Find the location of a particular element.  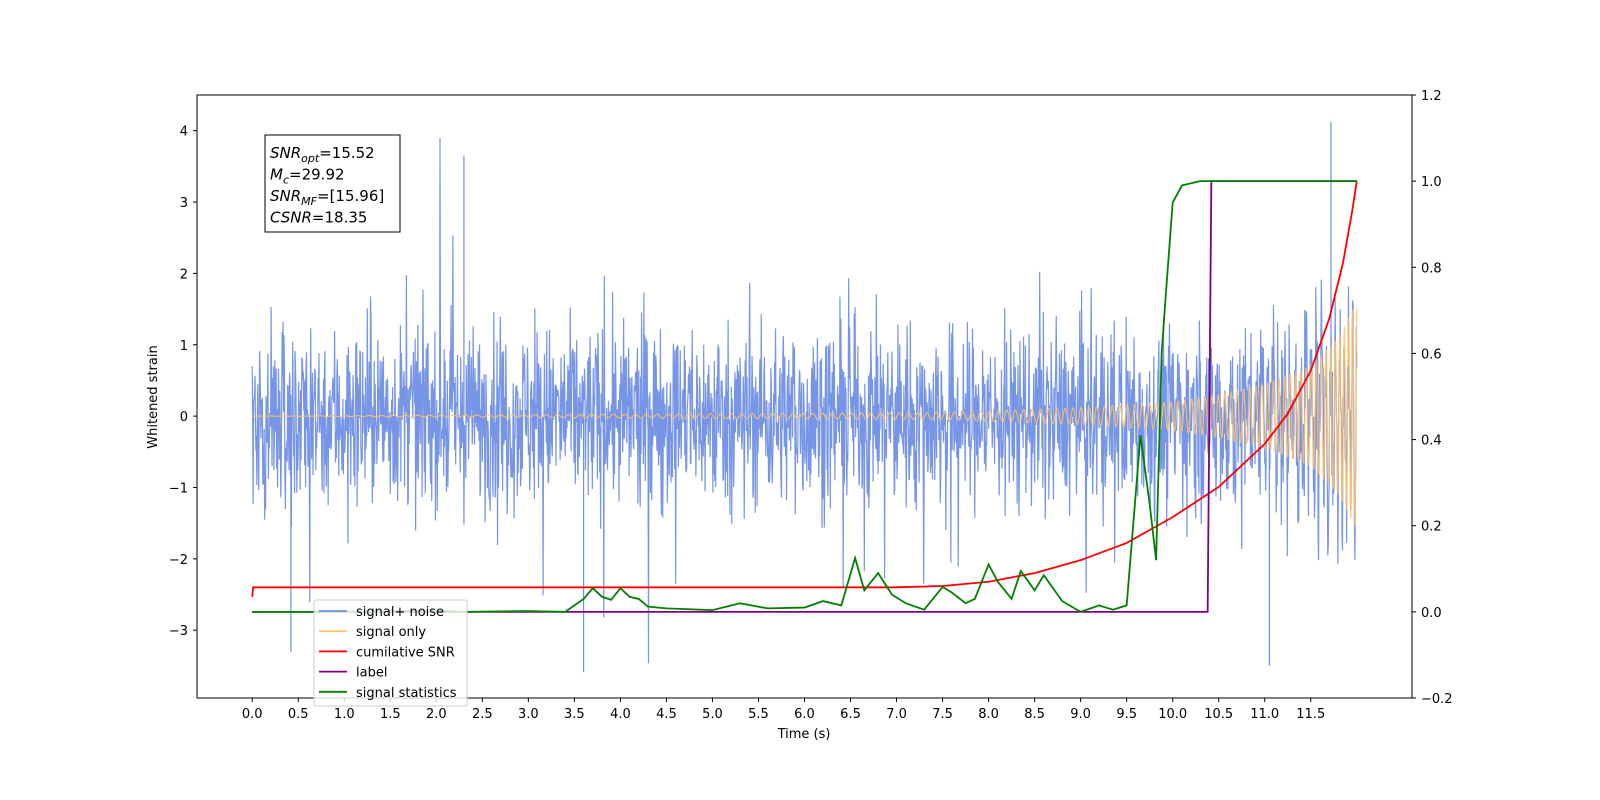

legend-label: label is located at coordinates (371, 673).